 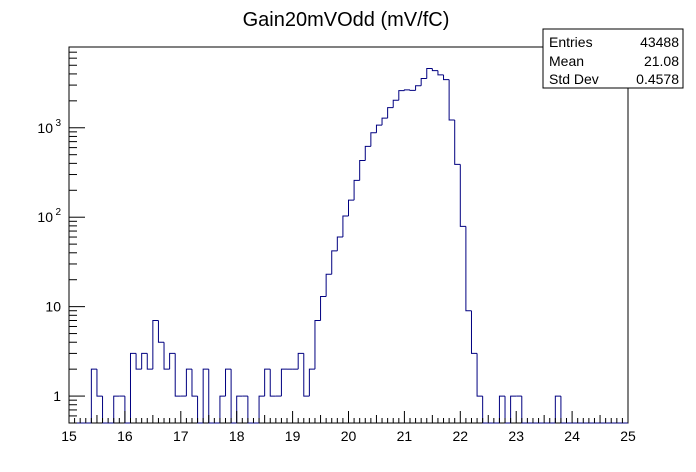 What do you see at coordinates (125, 436) in the screenshot?
I see `x-tick-label: 16` at bounding box center [125, 436].